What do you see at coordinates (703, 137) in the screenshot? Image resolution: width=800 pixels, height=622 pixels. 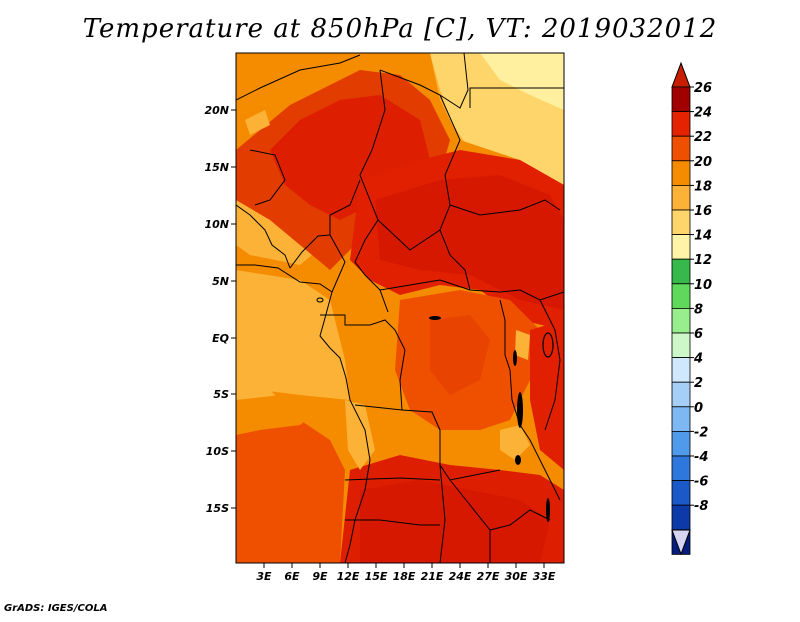 I see `colorbar-label: 22` at bounding box center [703, 137].